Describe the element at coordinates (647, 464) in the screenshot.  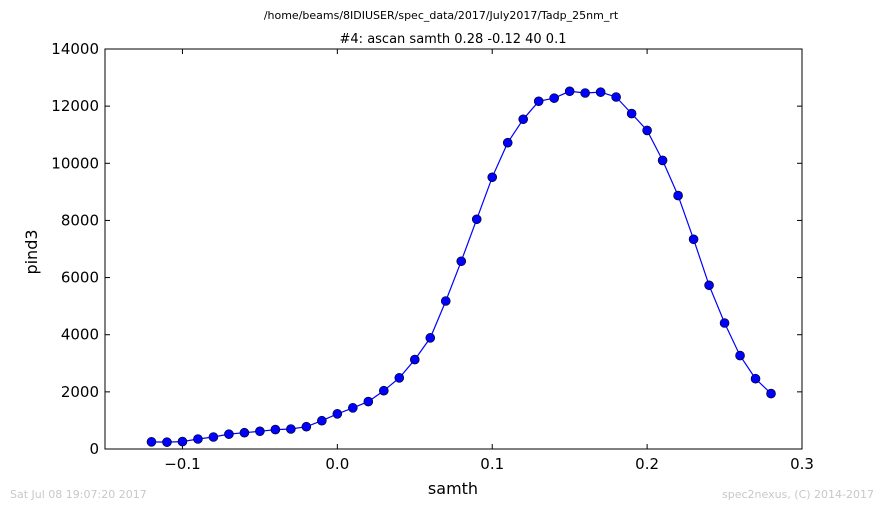
I see `x-tick-label: 0.2` at that location.